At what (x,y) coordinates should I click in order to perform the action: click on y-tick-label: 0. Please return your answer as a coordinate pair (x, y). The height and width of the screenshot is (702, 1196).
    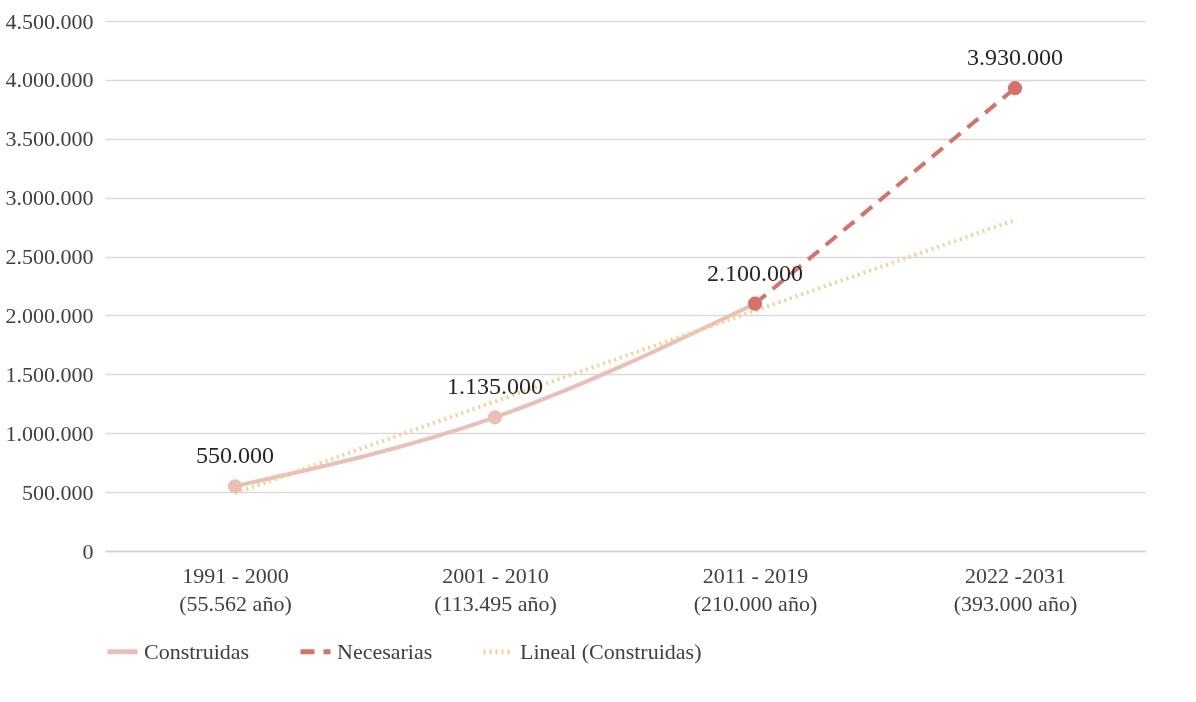
    Looking at the image, I should click on (88, 551).